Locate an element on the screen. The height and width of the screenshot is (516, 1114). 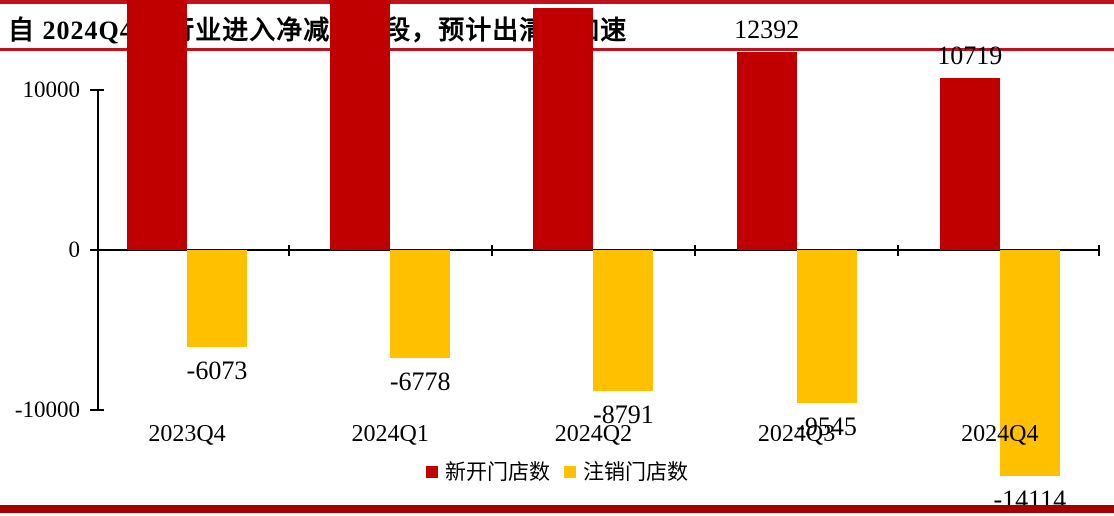
positive-data-label: 12392 is located at coordinates (767, 29).